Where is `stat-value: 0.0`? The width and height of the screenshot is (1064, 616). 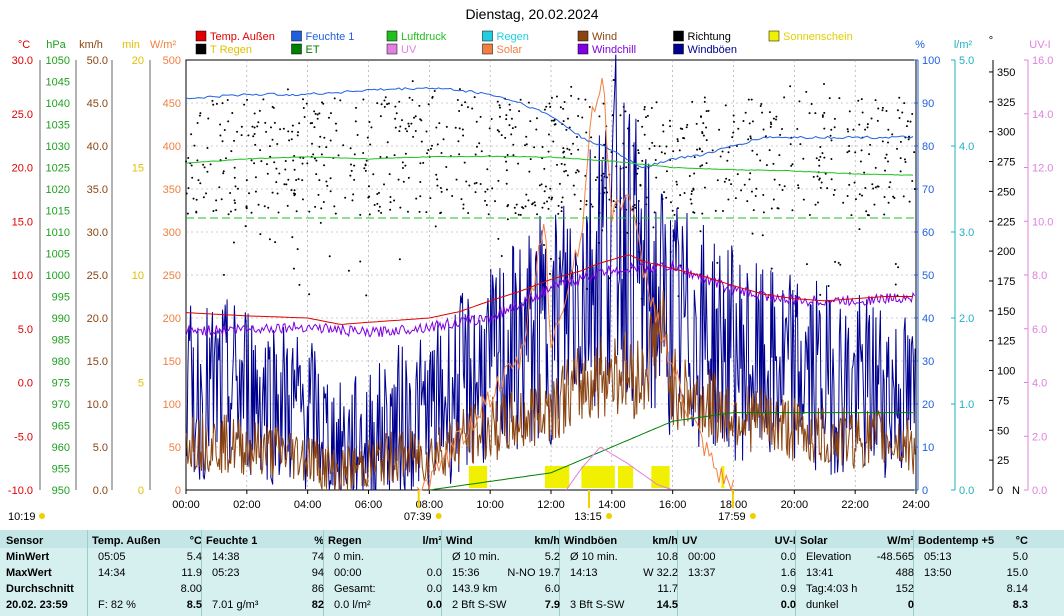
stat-value: 0.0 is located at coordinates (434, 573).